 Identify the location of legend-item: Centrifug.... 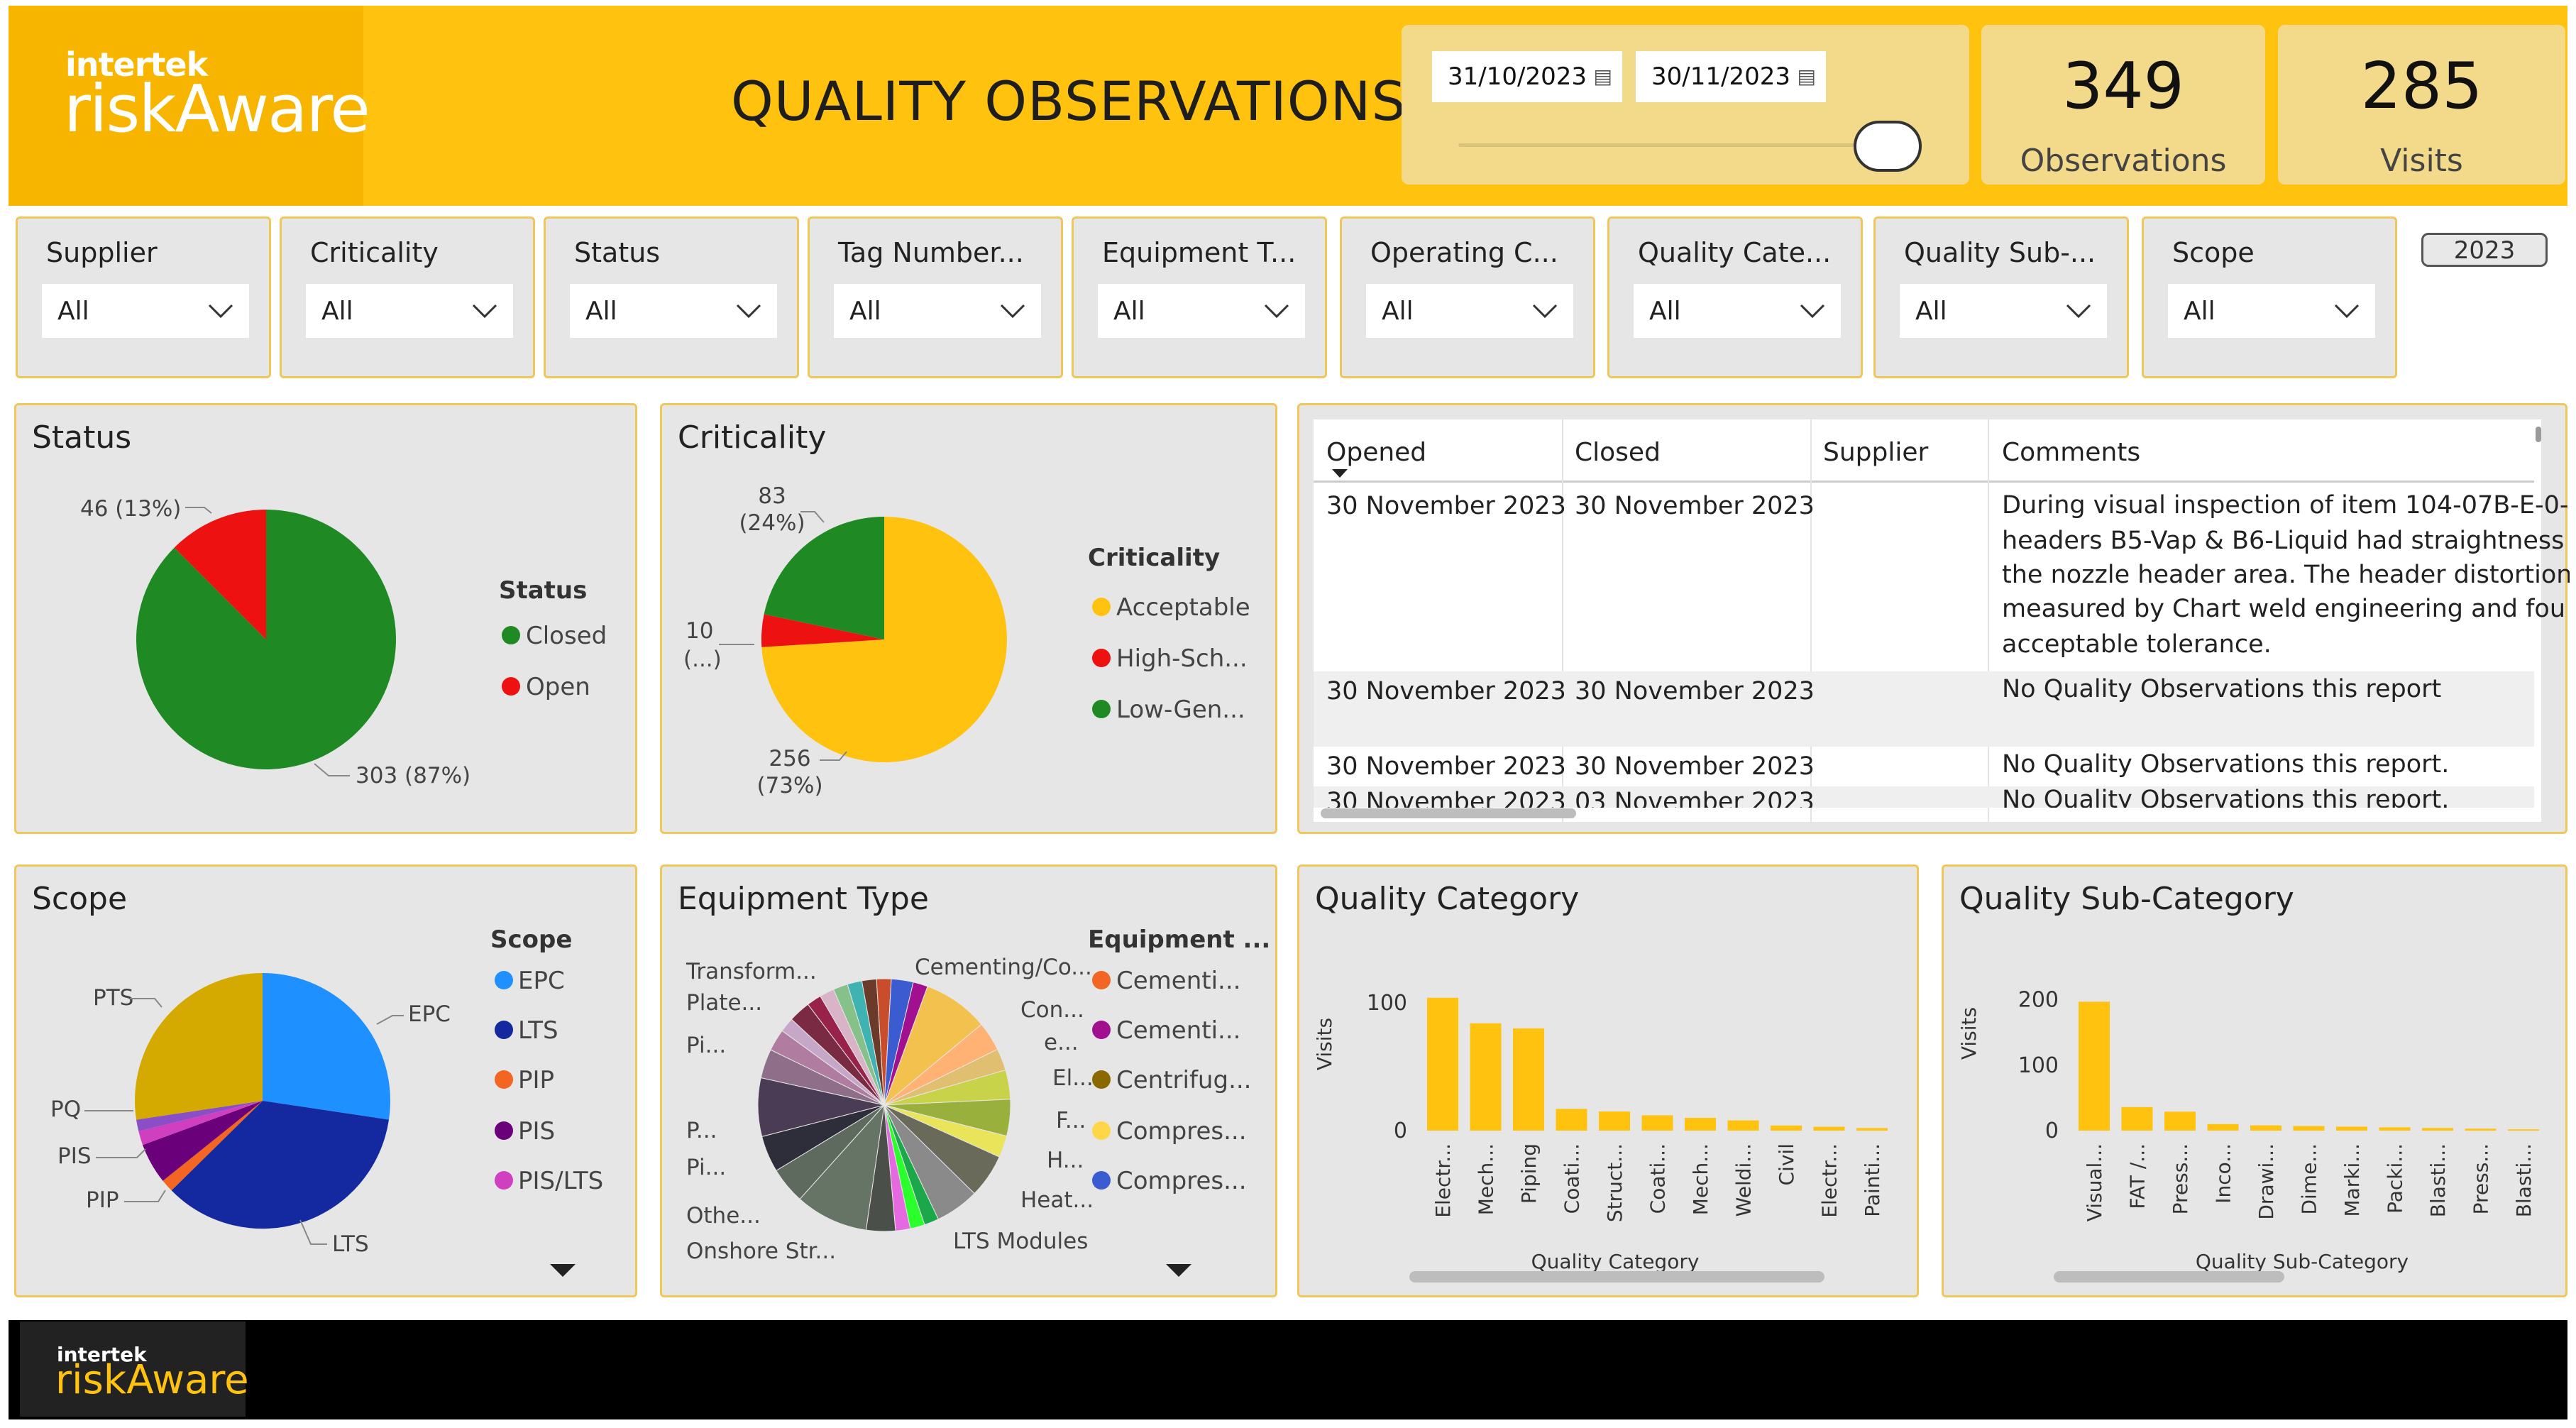
(1184, 1080).